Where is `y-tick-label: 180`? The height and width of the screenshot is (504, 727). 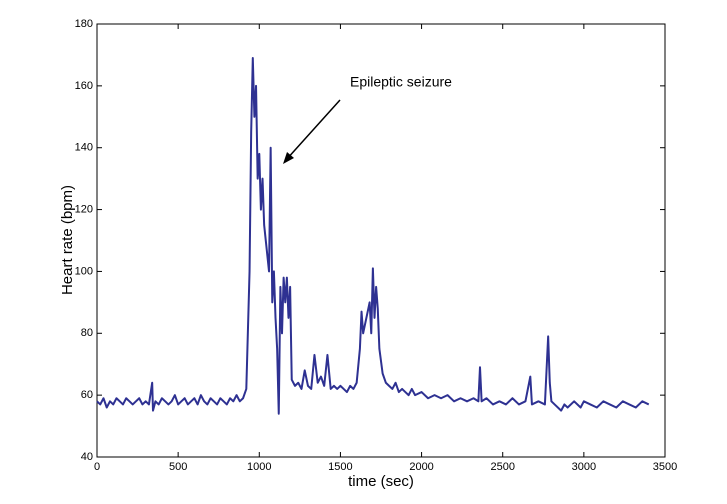 y-tick-label: 180 is located at coordinates (84, 24).